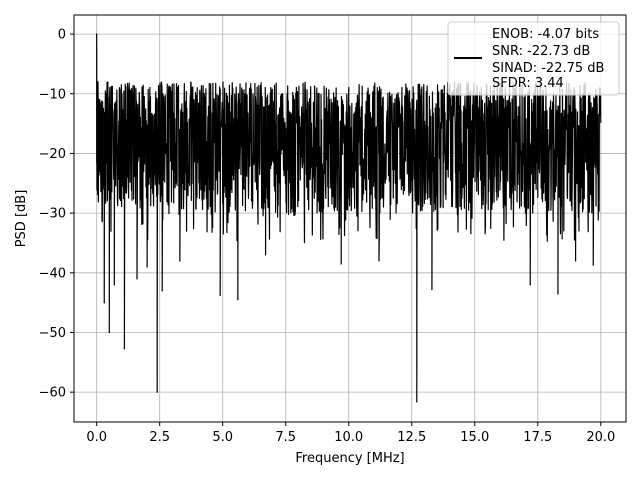 This screenshot has width=640, height=480. What do you see at coordinates (52, 214) in the screenshot?
I see `y-tick-label: −30` at bounding box center [52, 214].